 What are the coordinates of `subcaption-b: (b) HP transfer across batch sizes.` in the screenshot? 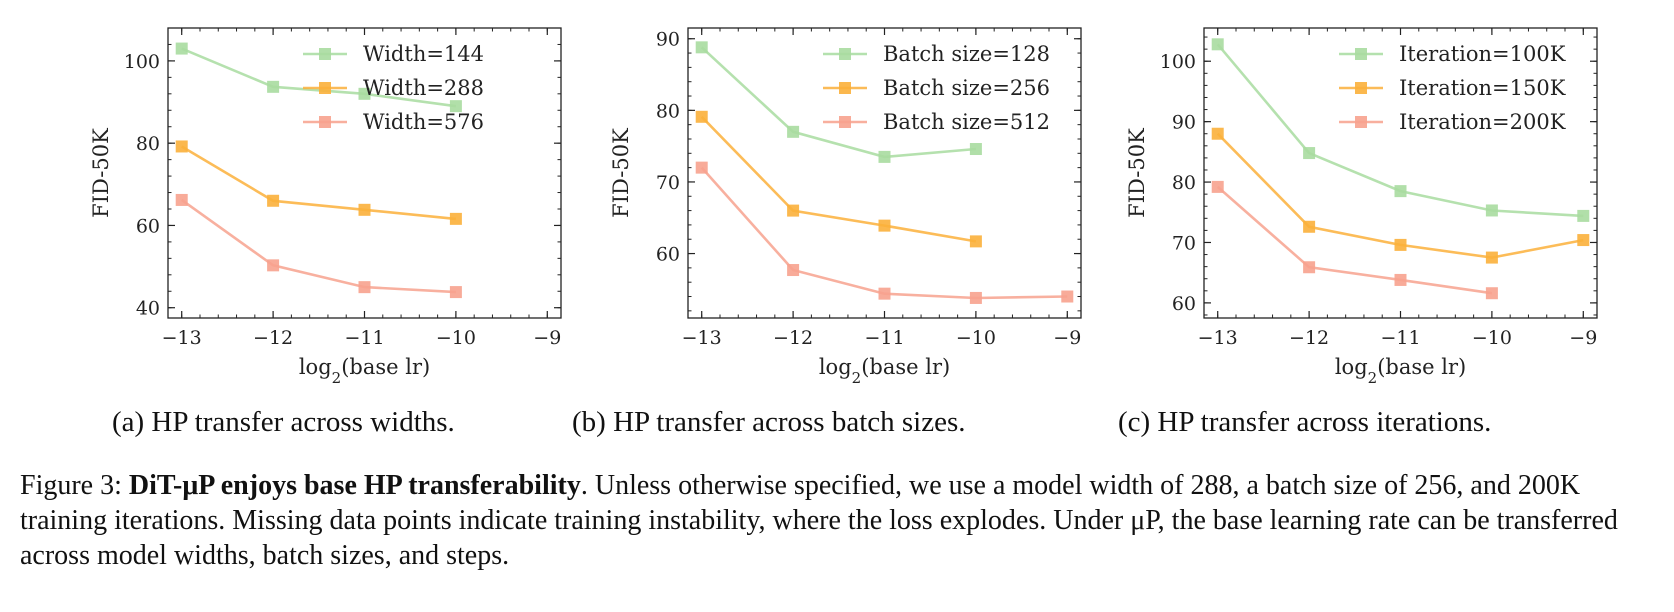 It's located at (769, 422).